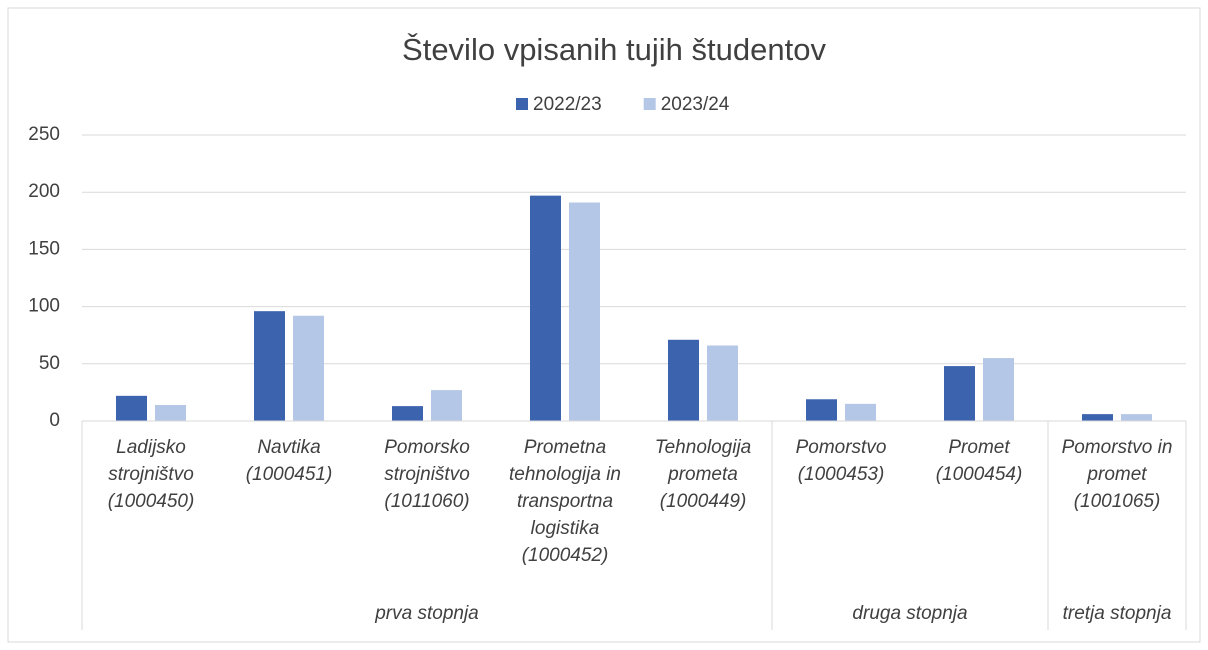 This screenshot has width=1208, height=650. What do you see at coordinates (44, 306) in the screenshot?
I see `y-tick-label: 100` at bounding box center [44, 306].